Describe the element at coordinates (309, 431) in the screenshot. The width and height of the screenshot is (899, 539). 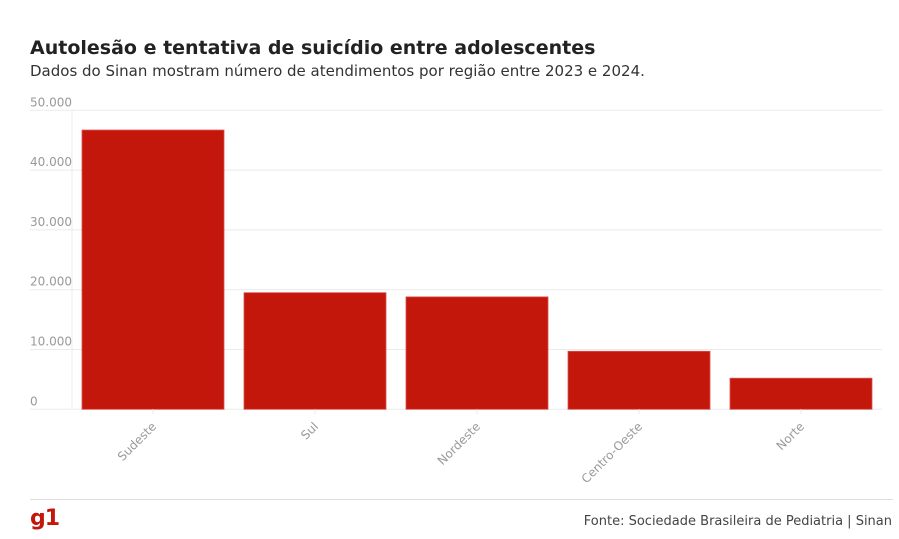
I see `x-tick-label: Sul` at that location.